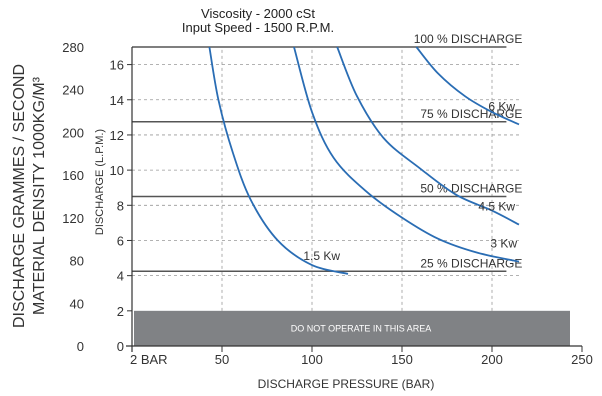  Describe the element at coordinates (361, 328) in the screenshot. I see `no-go-zone-label: DO NOT OPERATE IN THIS AREA` at that location.